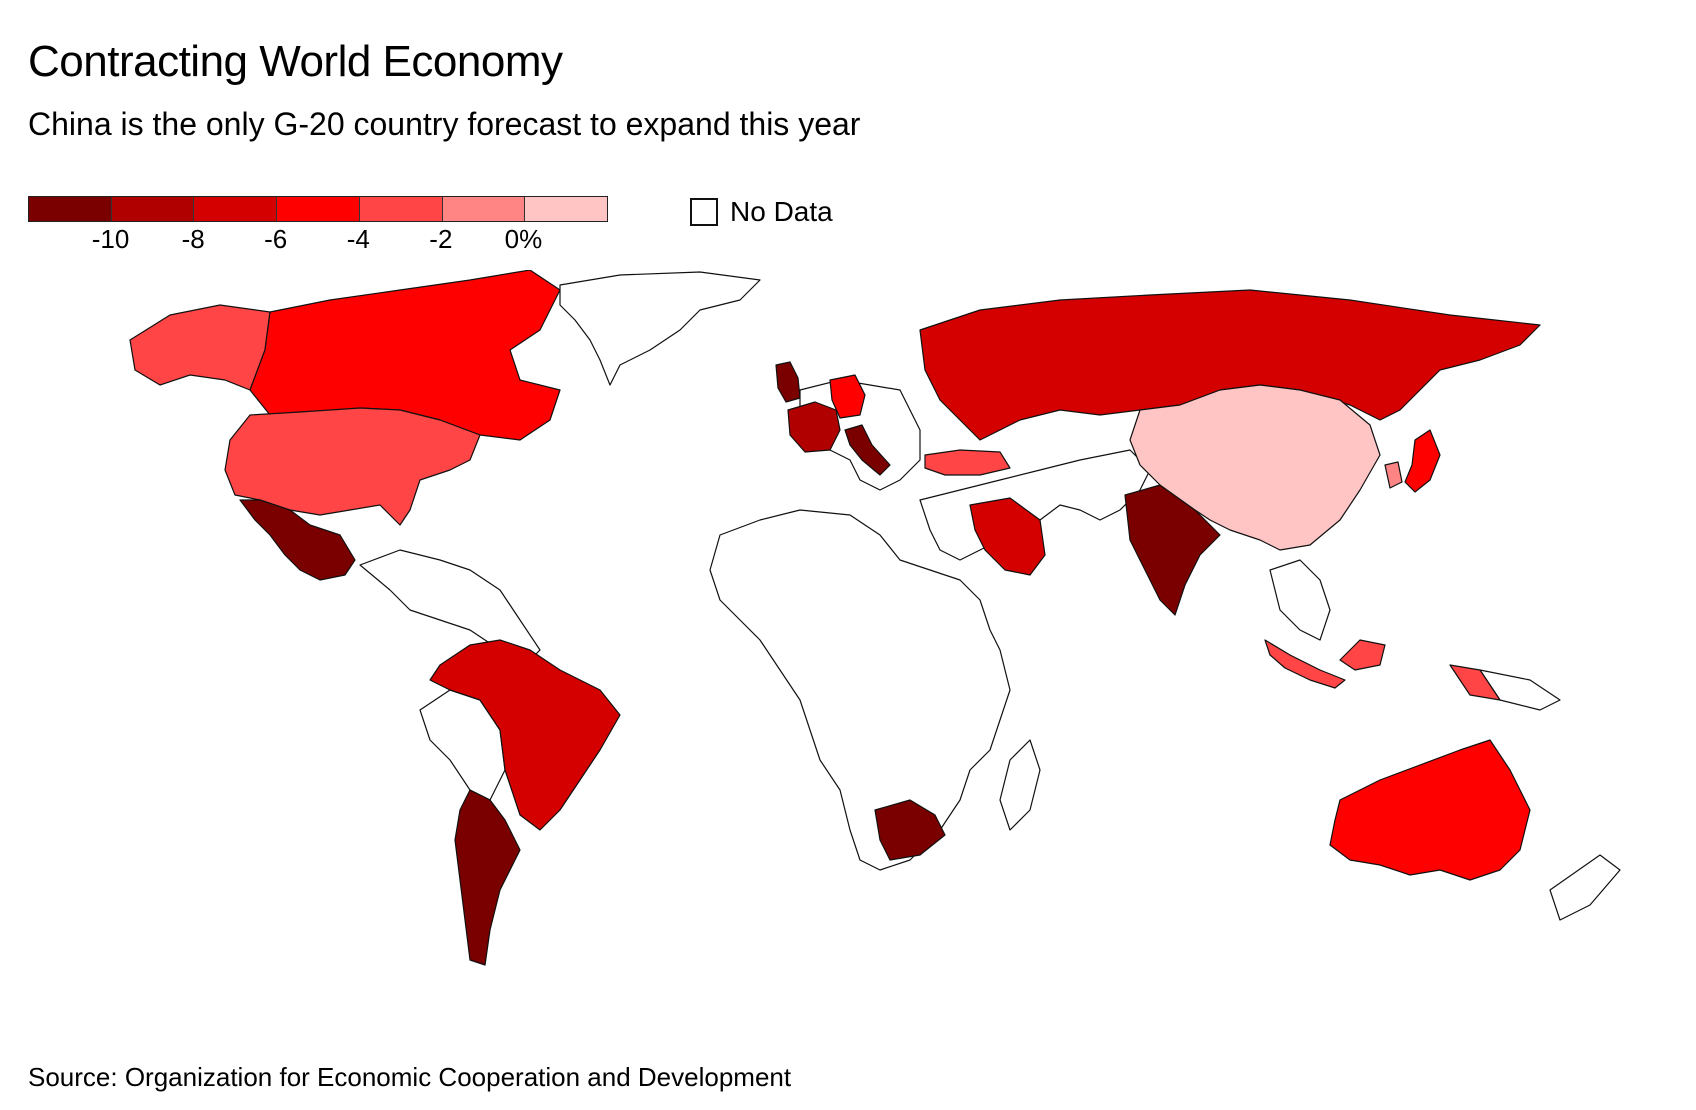 This screenshot has width=1696, height=1110. Describe the element at coordinates (814, 427) in the screenshot. I see `country-france` at that location.